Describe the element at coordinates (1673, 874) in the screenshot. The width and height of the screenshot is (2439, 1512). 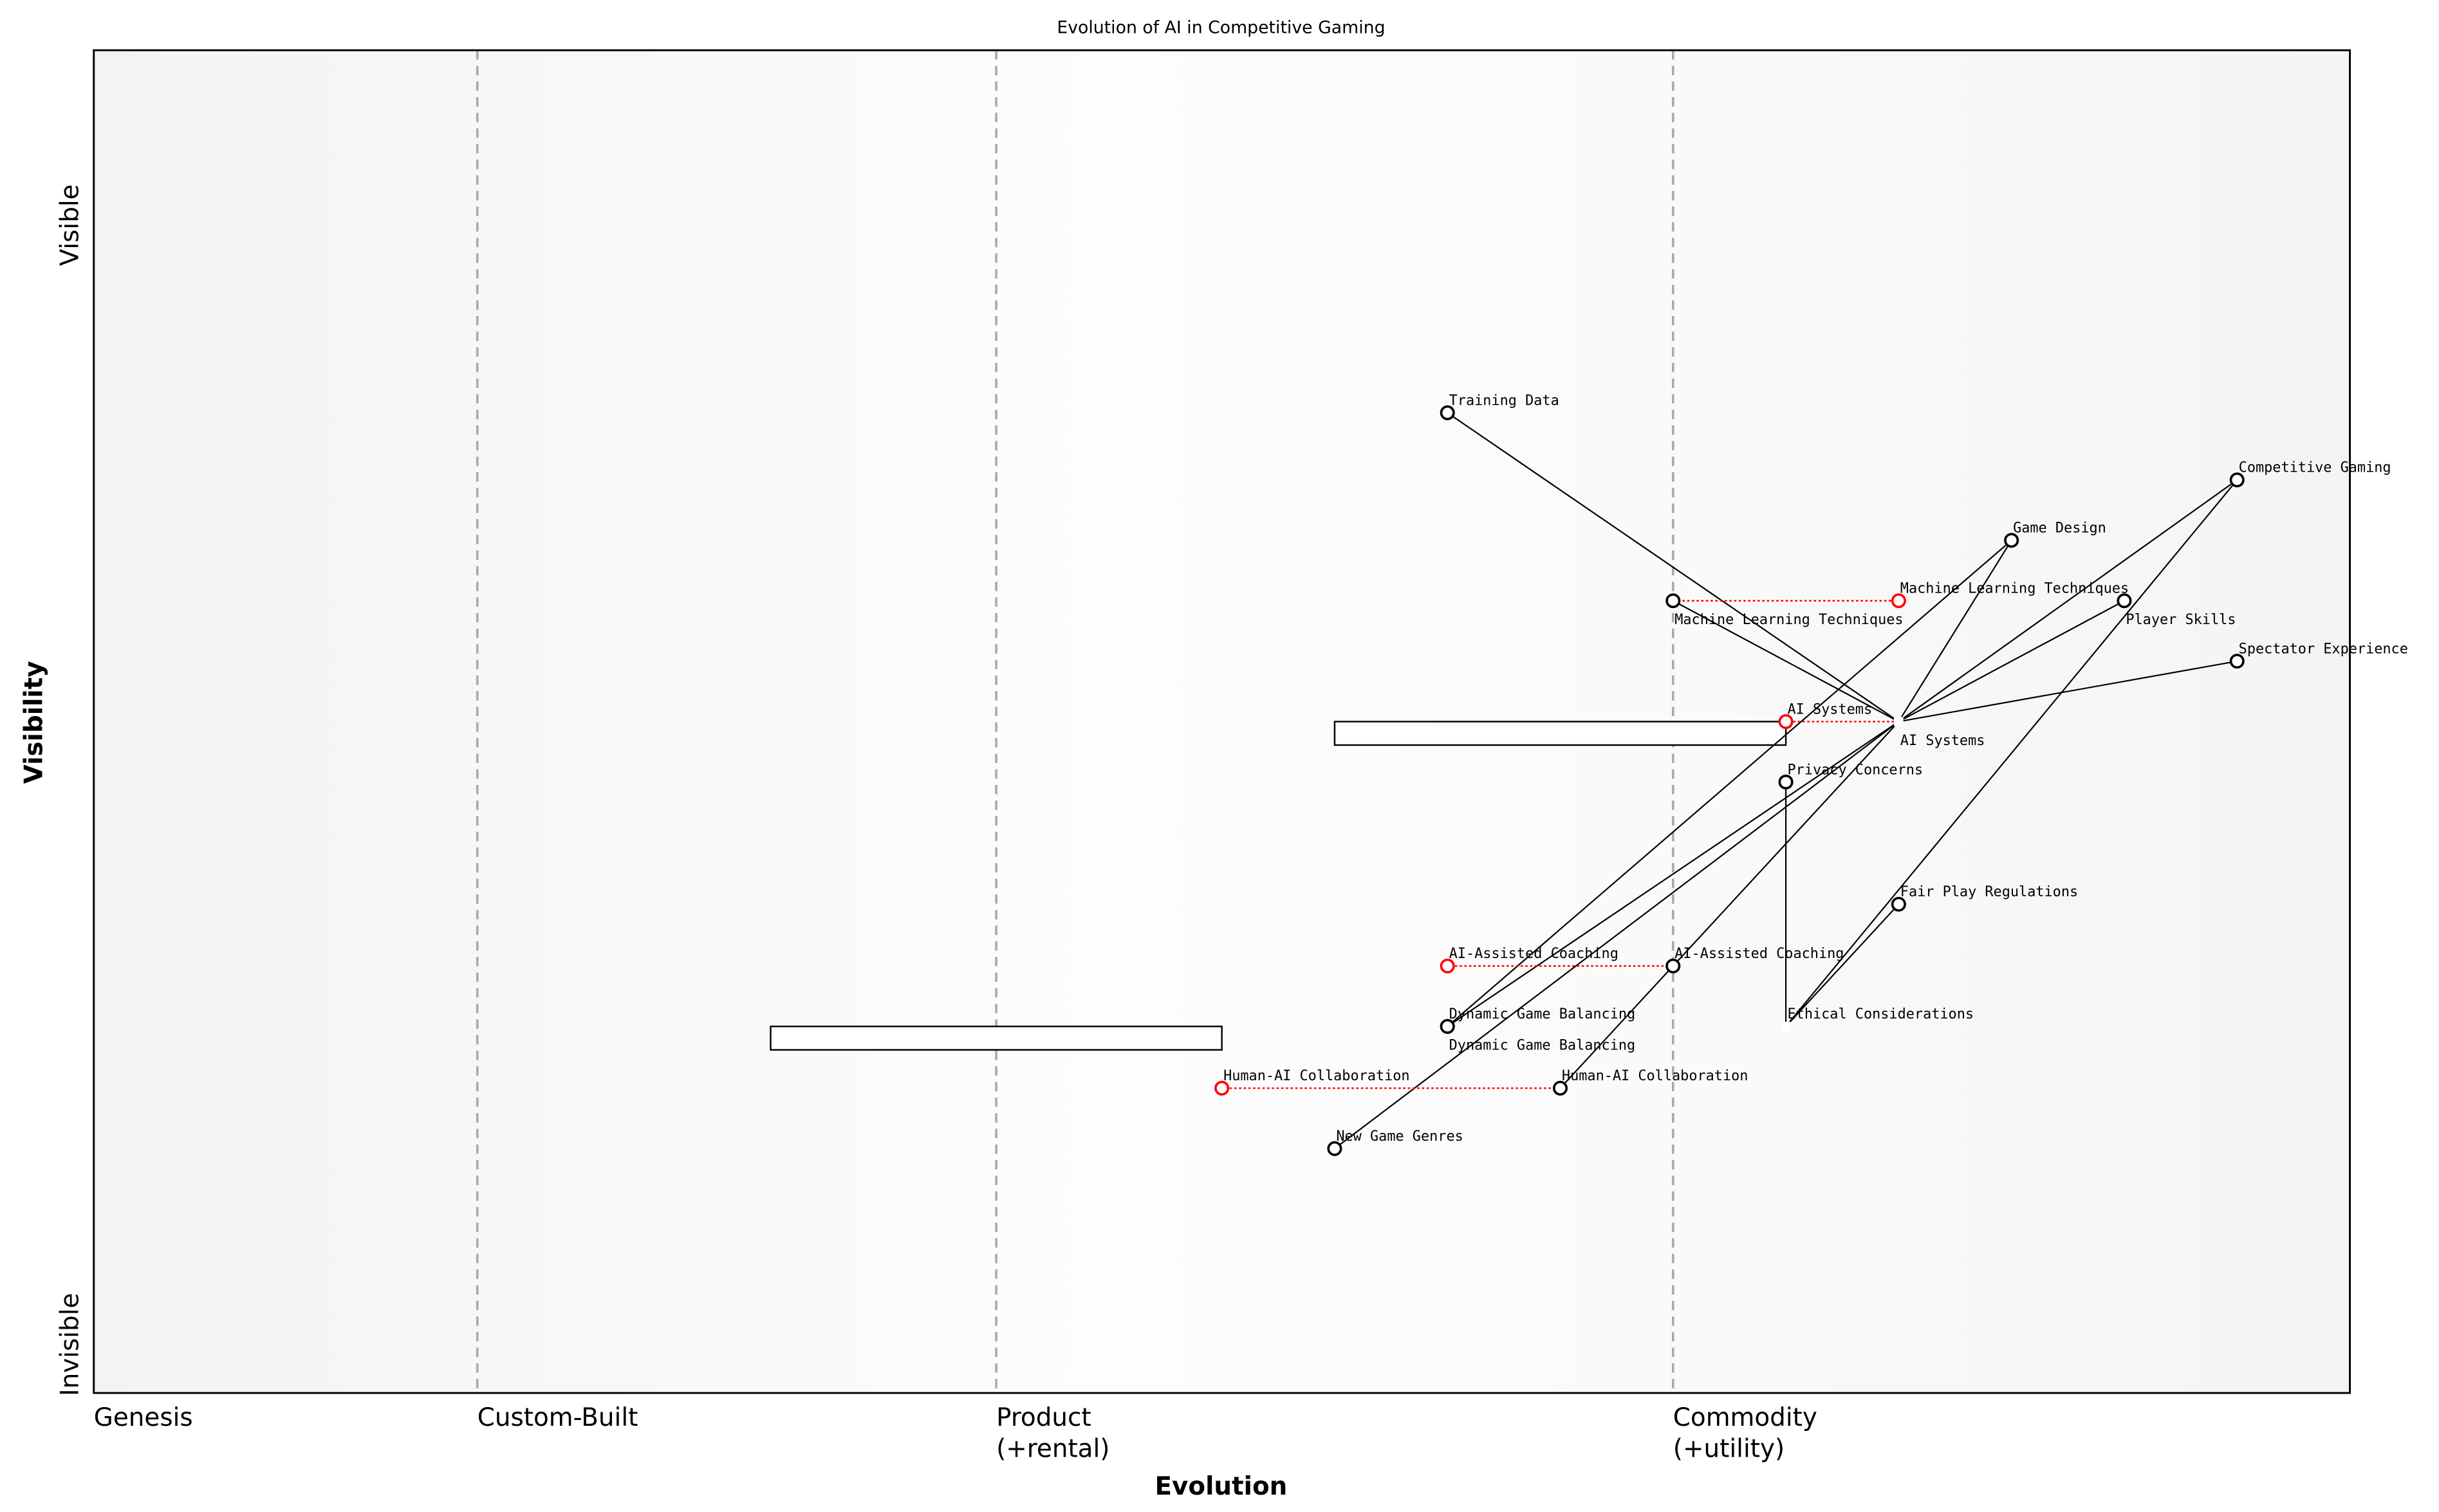
I see `link-ai-systems-to-dynamic-game-balancing` at that location.